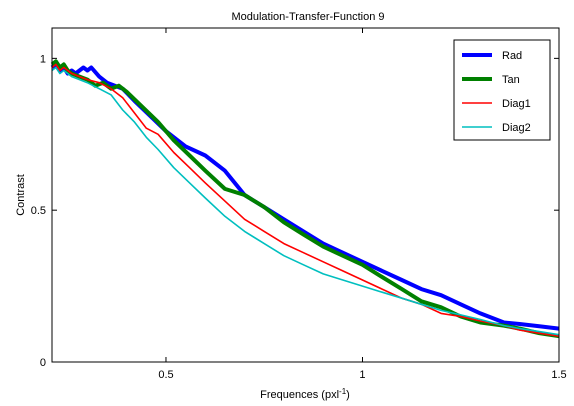  Describe the element at coordinates (348, 395) in the screenshot. I see `x-axis-label-close: )` at that location.